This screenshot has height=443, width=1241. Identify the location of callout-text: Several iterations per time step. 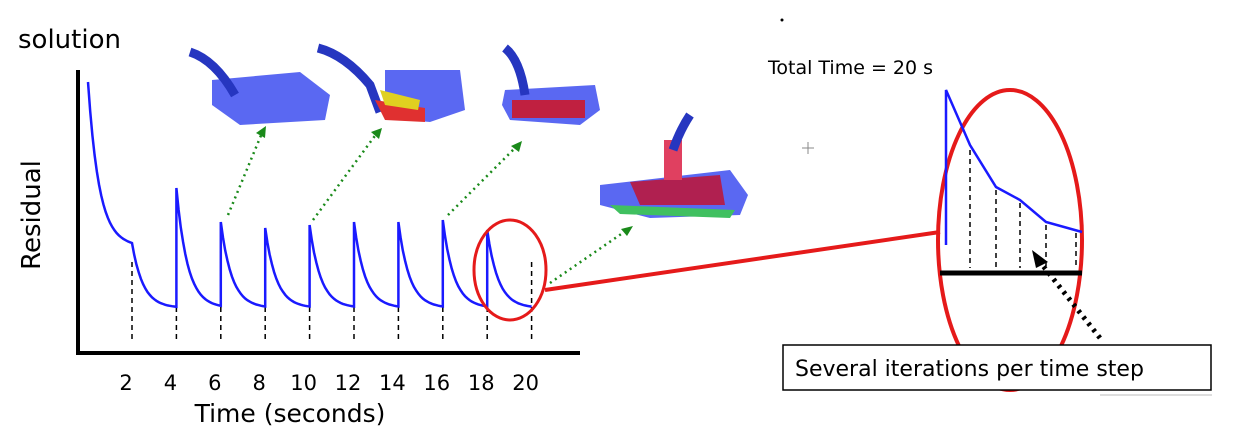
(969, 369).